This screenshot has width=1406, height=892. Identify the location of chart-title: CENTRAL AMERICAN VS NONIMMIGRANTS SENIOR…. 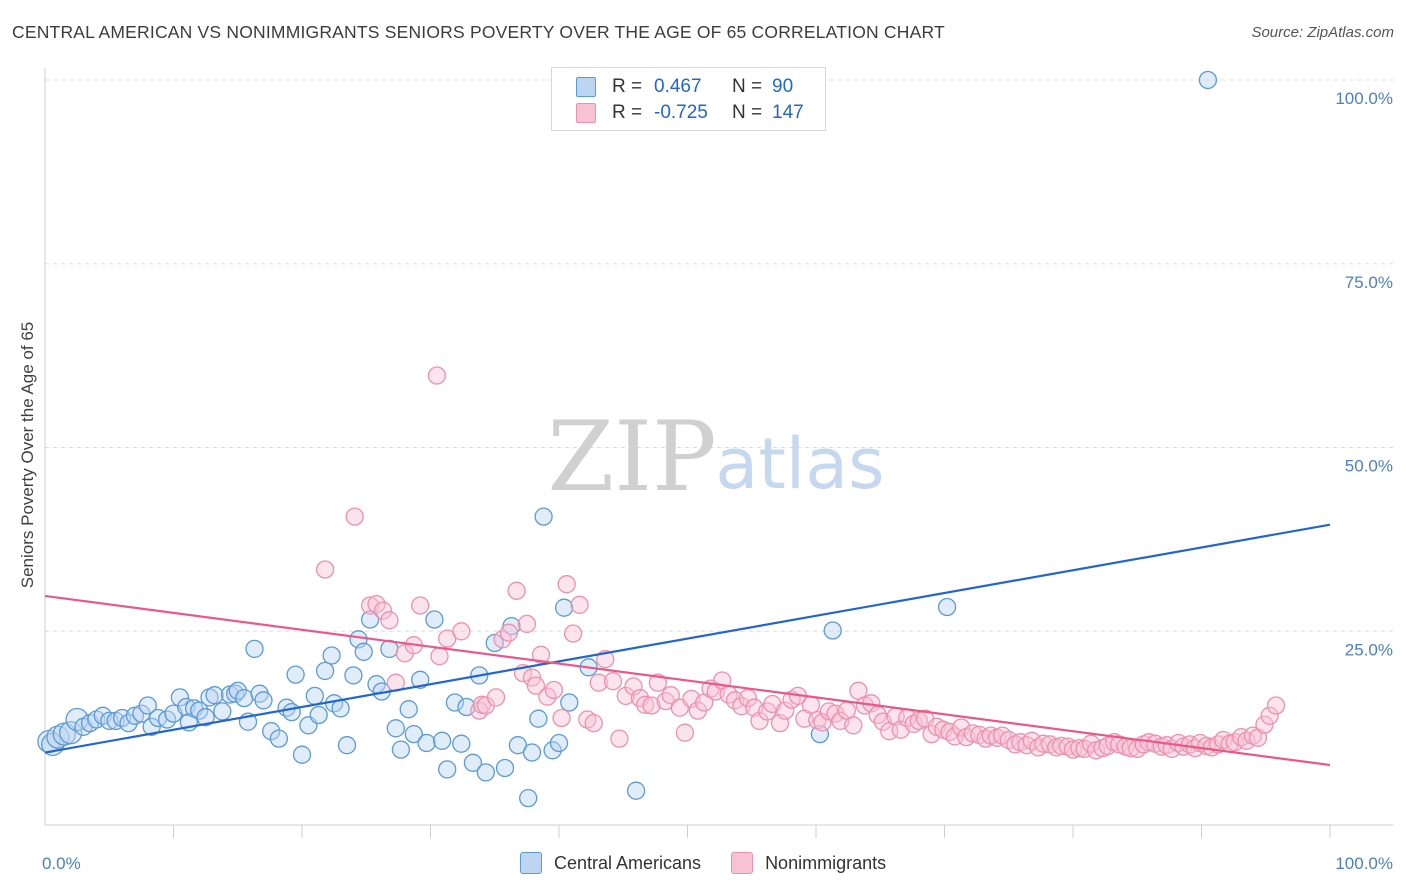
(478, 32).